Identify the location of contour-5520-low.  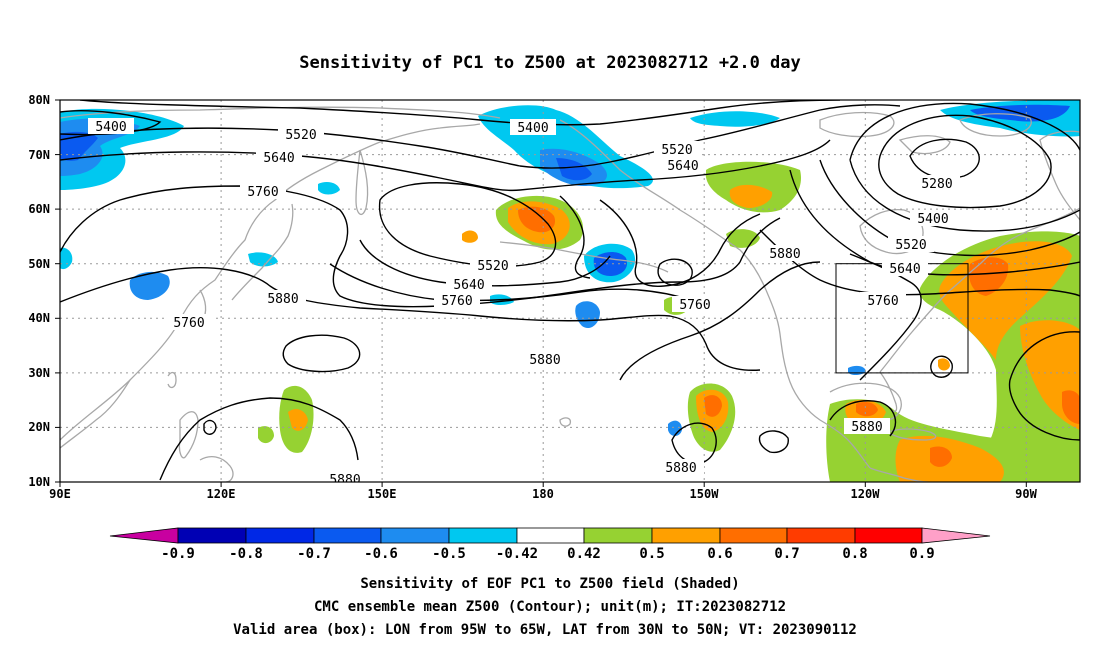
(964, 167).